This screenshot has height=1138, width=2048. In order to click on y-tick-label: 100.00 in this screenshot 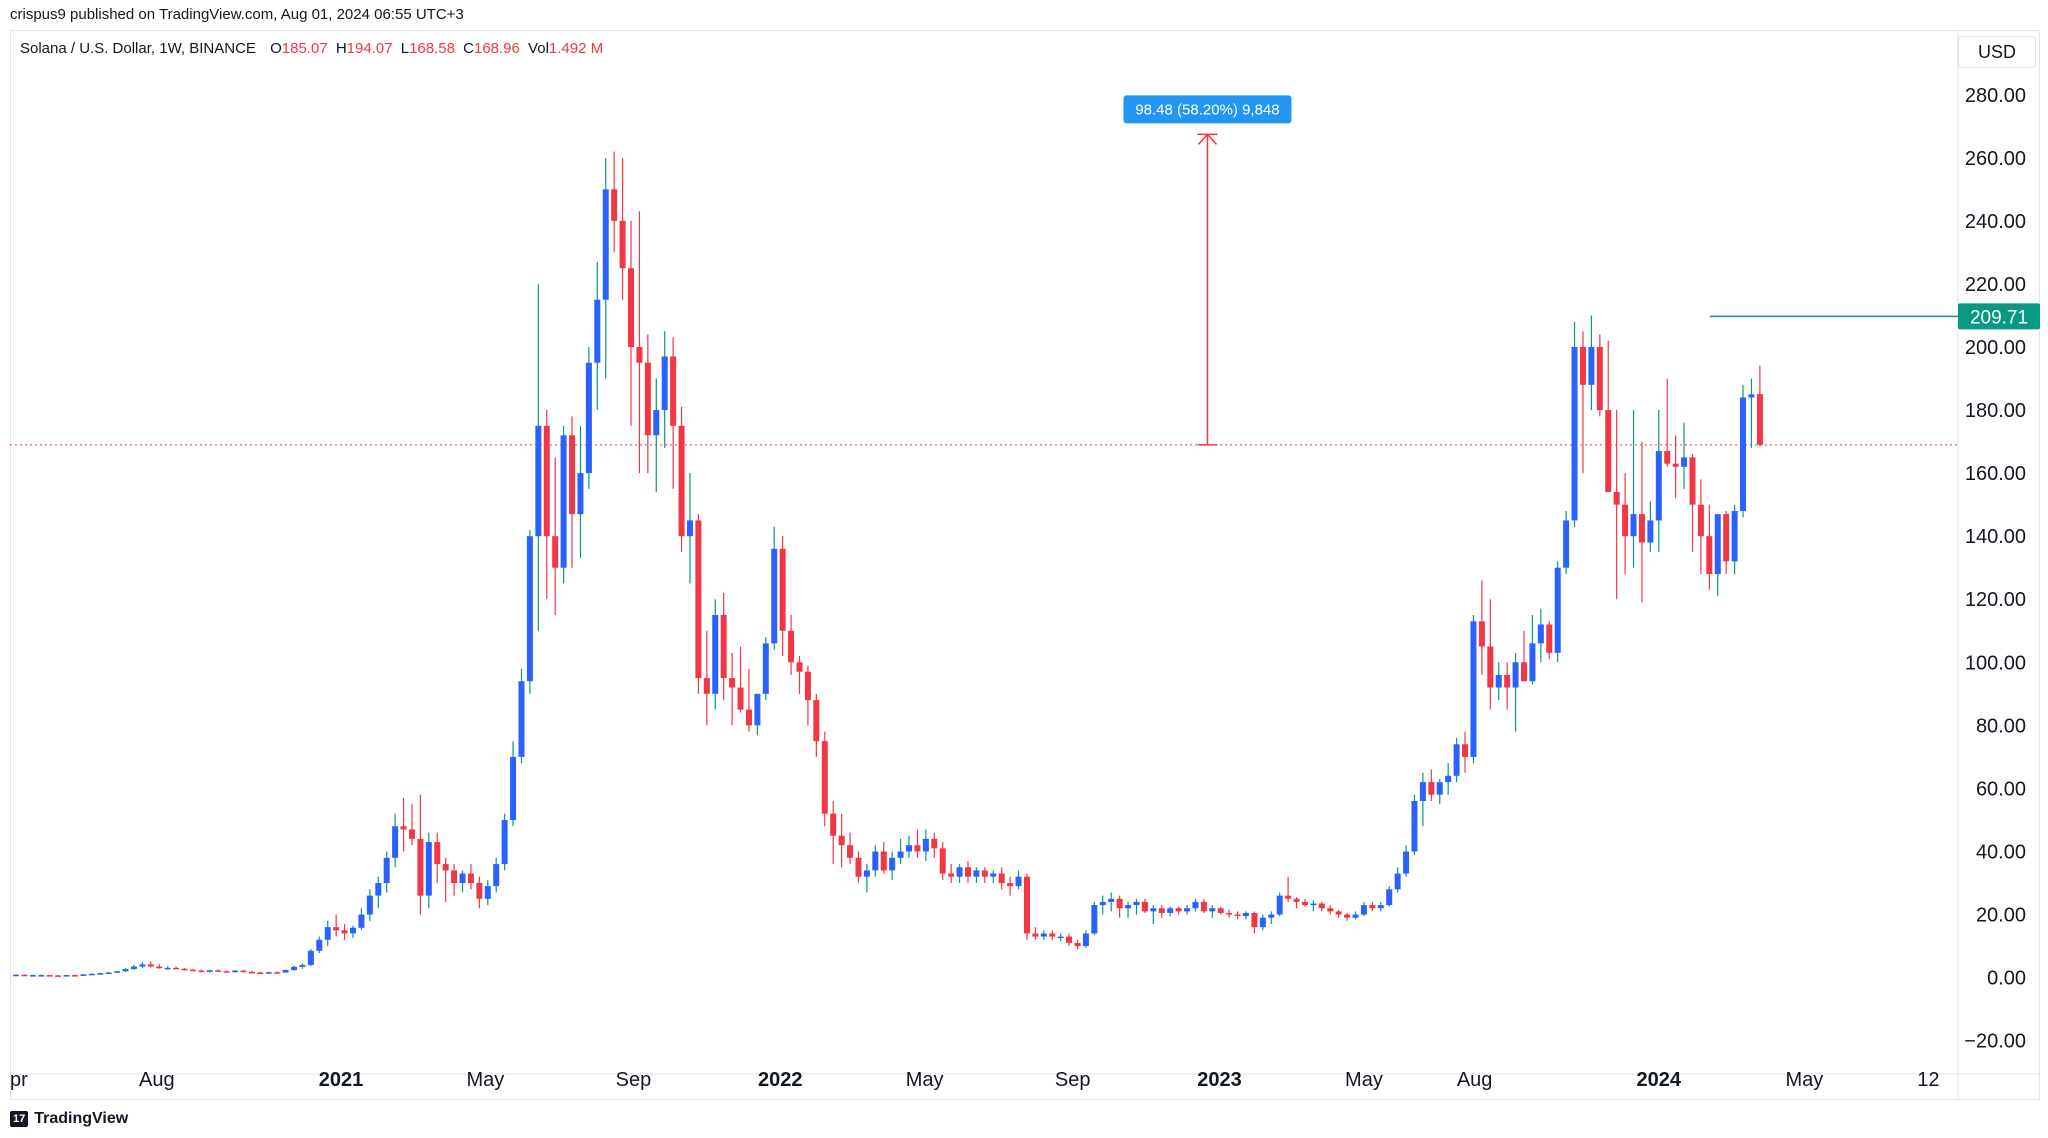, I will do `click(1995, 663)`.